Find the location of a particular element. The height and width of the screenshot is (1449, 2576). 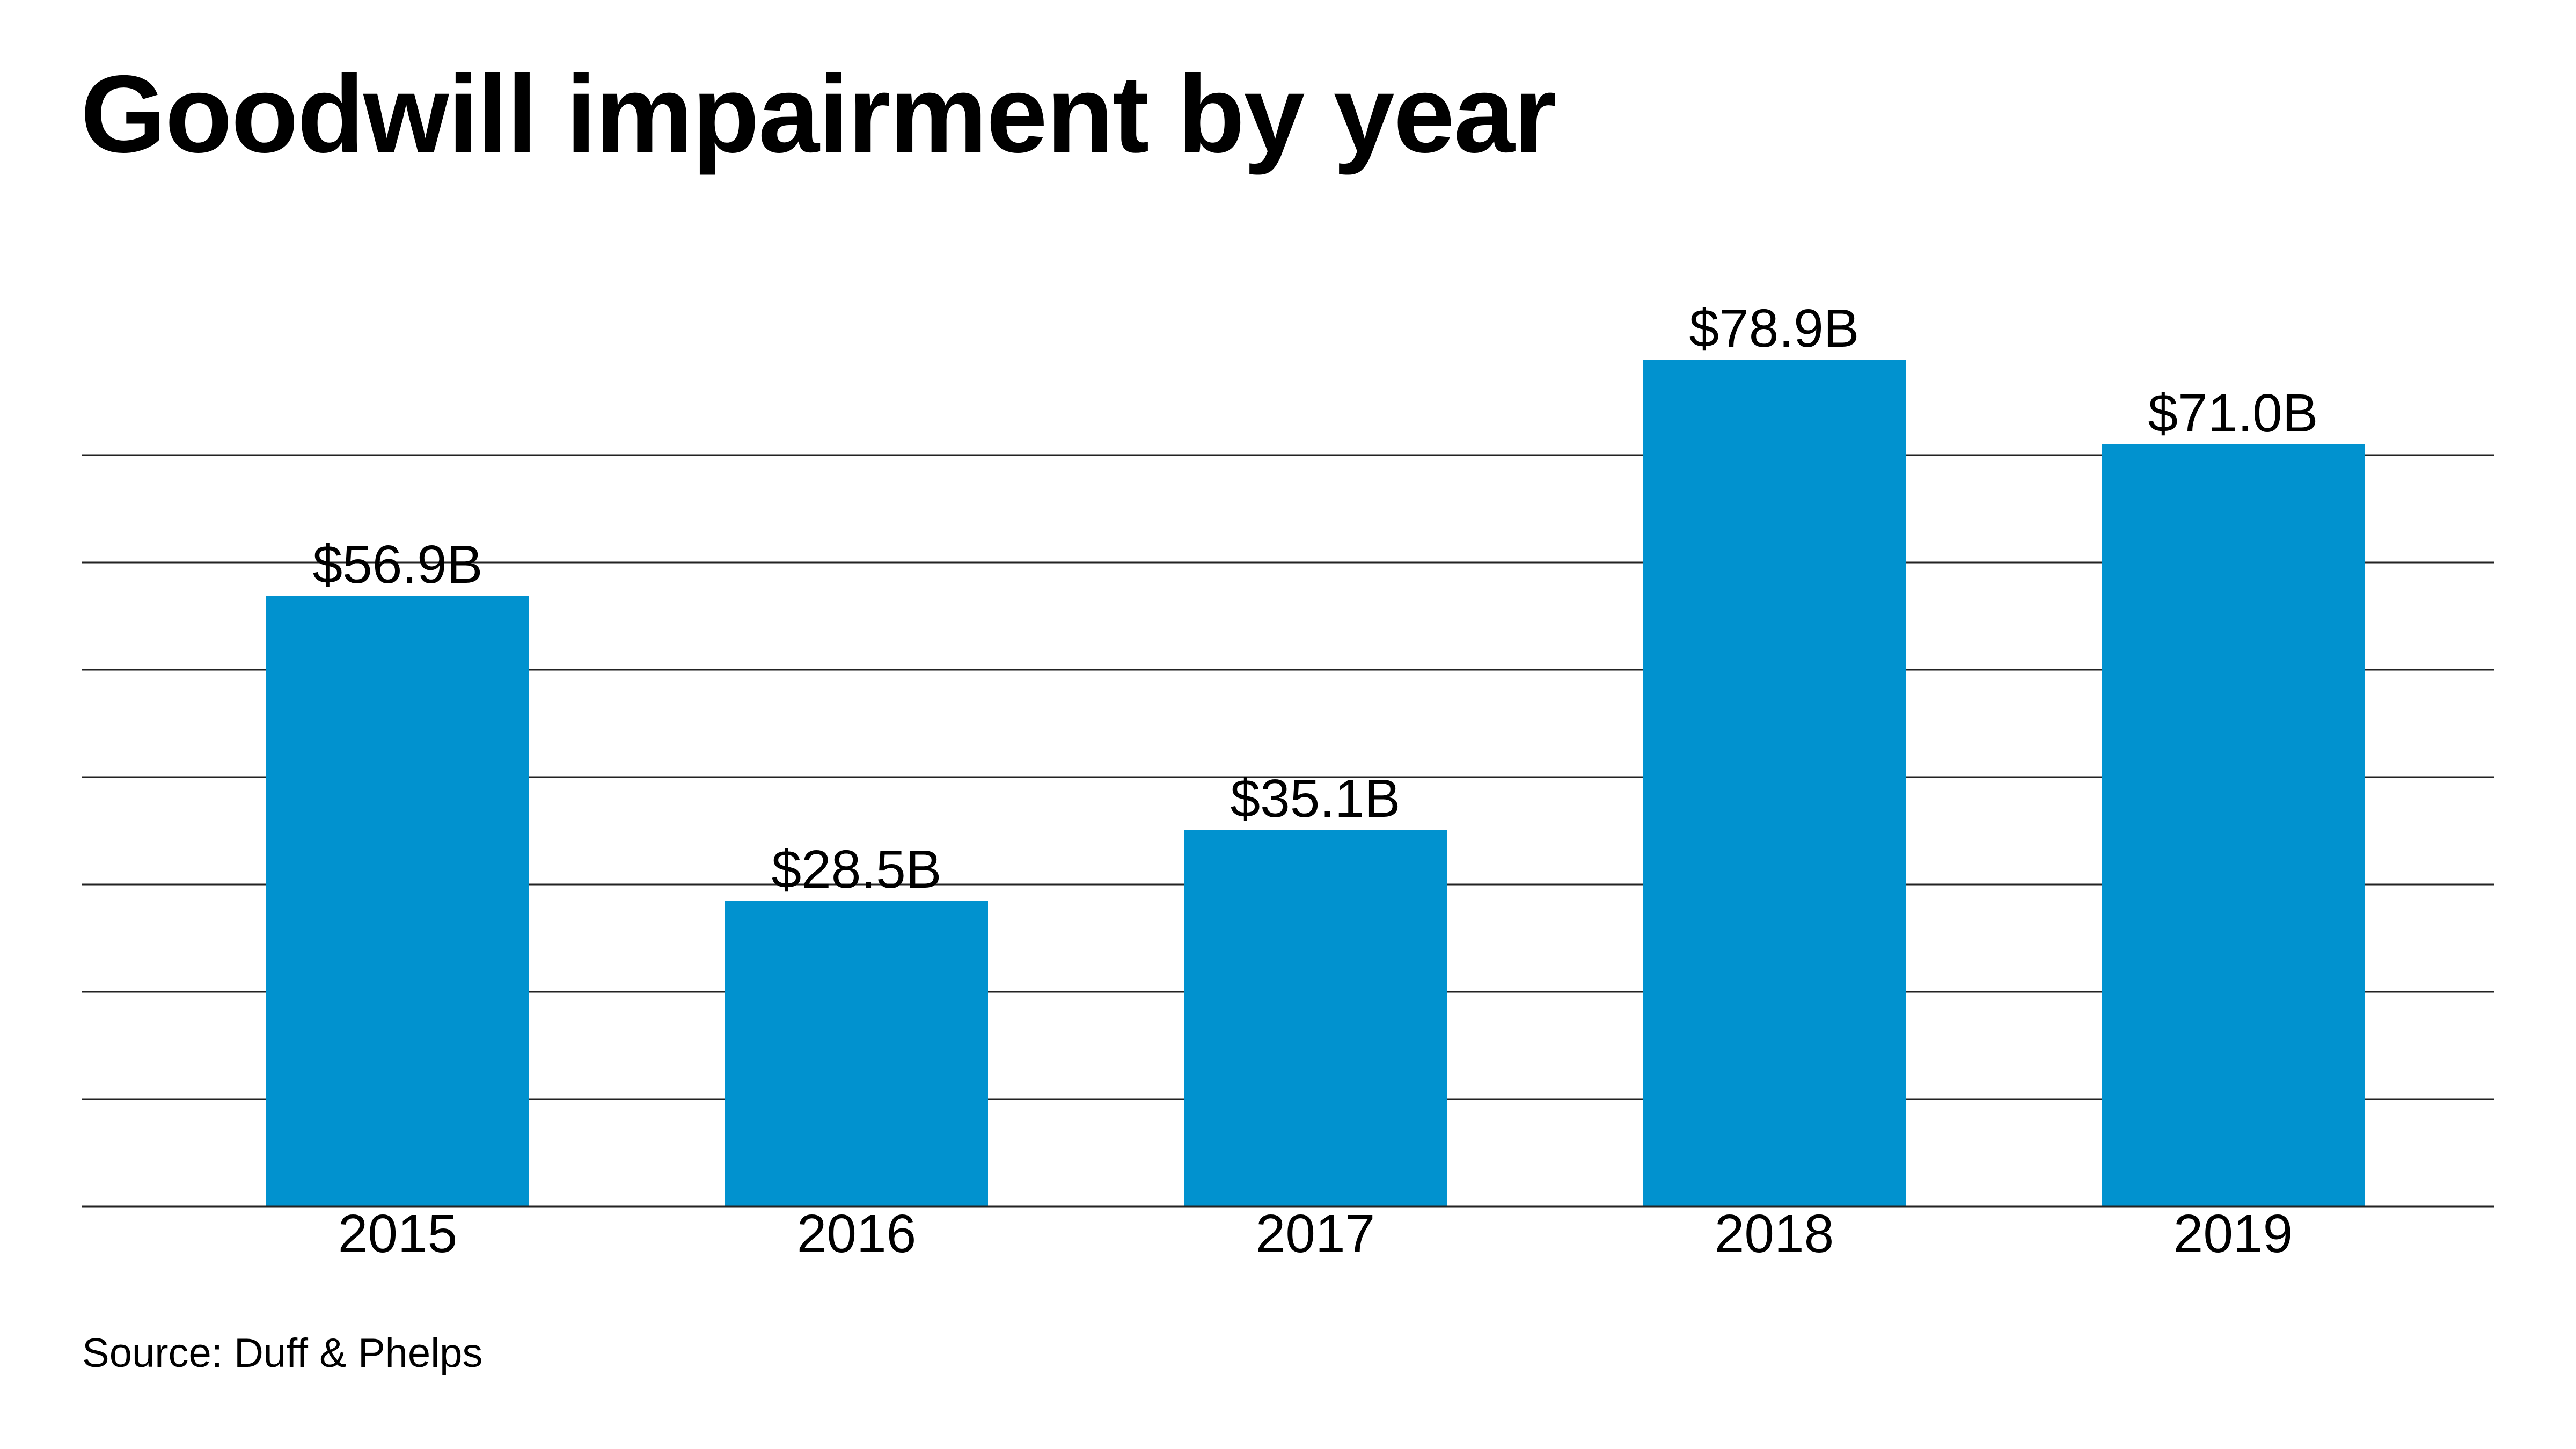

bar-2015 is located at coordinates (397, 901).